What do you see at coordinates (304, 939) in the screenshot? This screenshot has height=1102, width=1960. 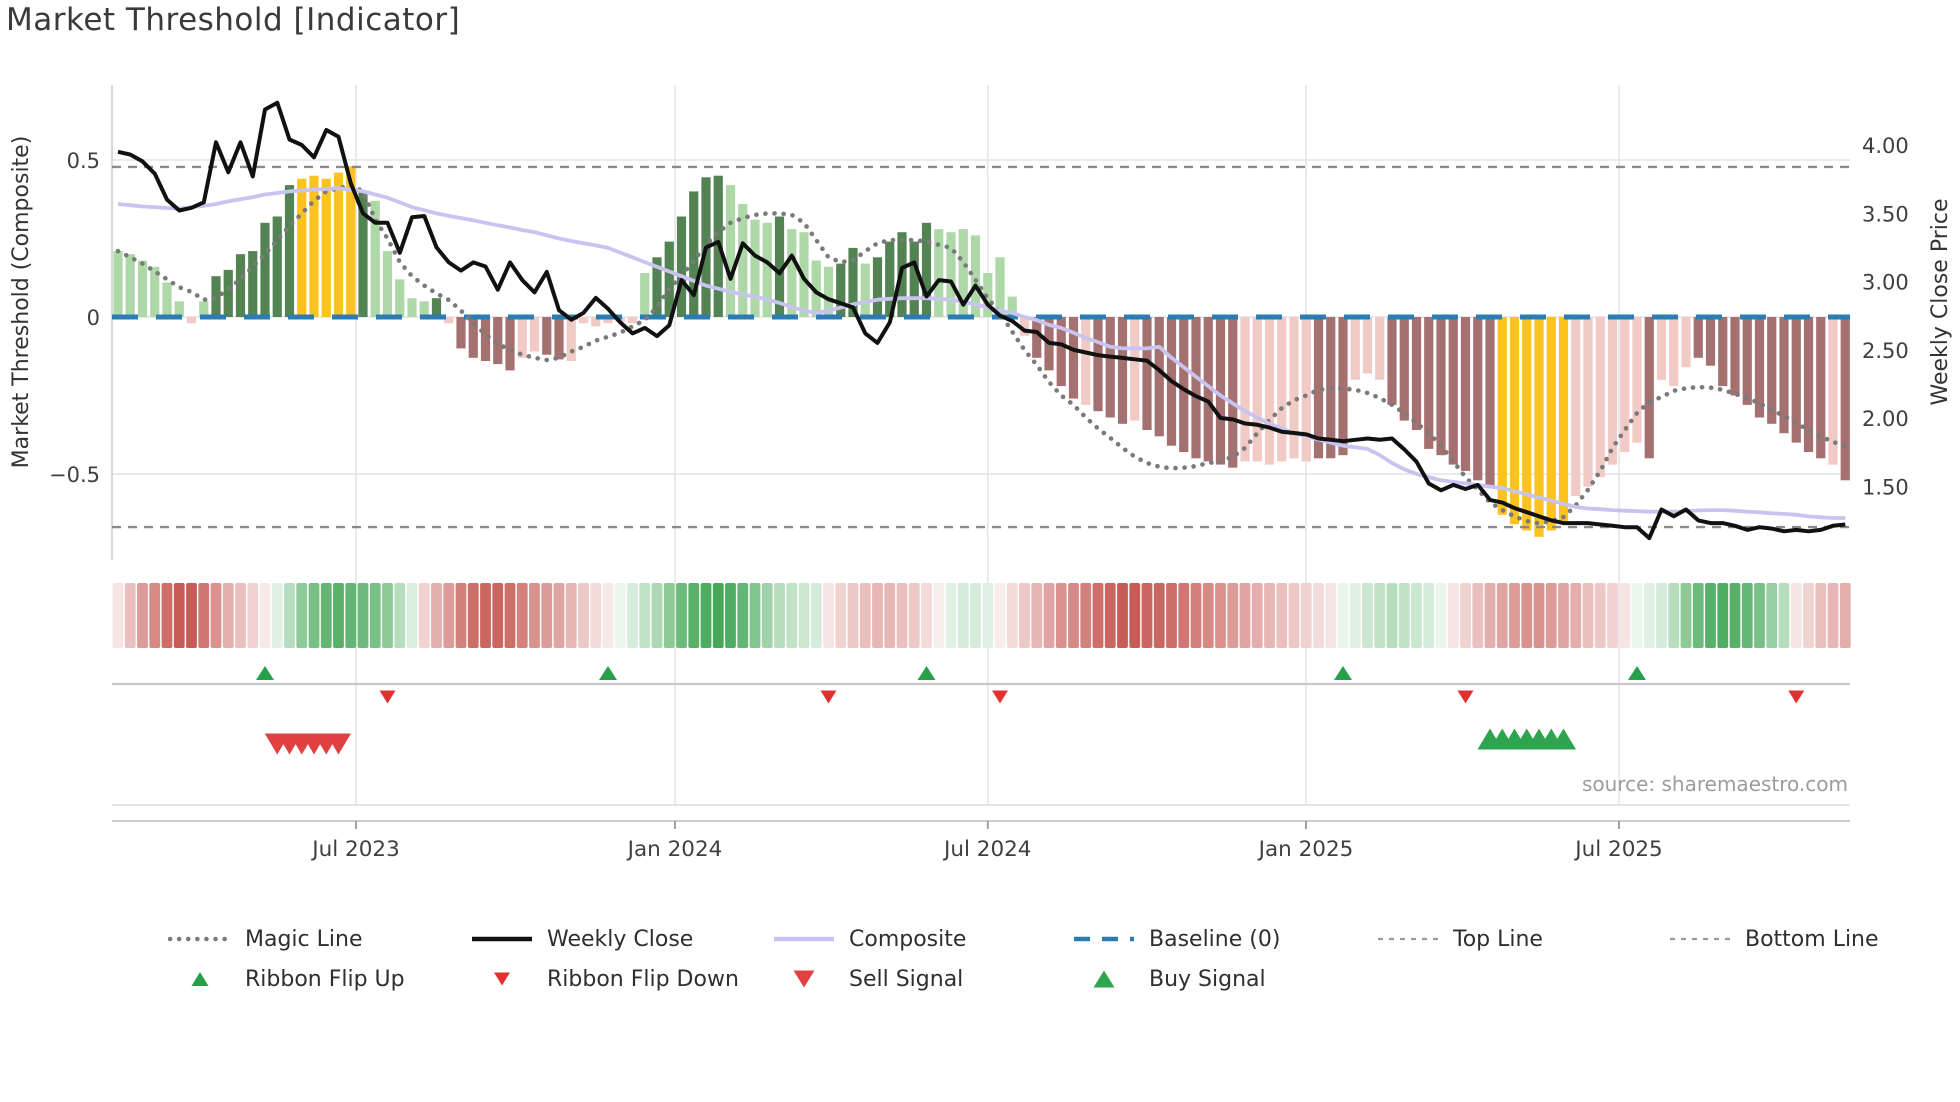 I see `legend-label: Magic Line` at bounding box center [304, 939].